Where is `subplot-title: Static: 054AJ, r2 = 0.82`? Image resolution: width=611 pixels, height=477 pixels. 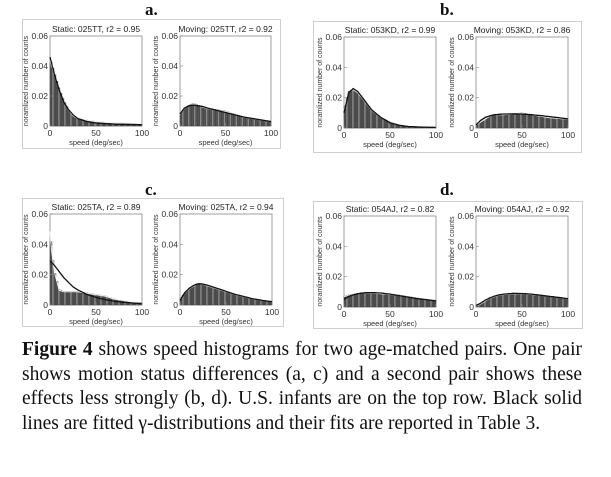 subplot-title: Static: 054AJ, r2 = 0.82 is located at coordinates (390, 209).